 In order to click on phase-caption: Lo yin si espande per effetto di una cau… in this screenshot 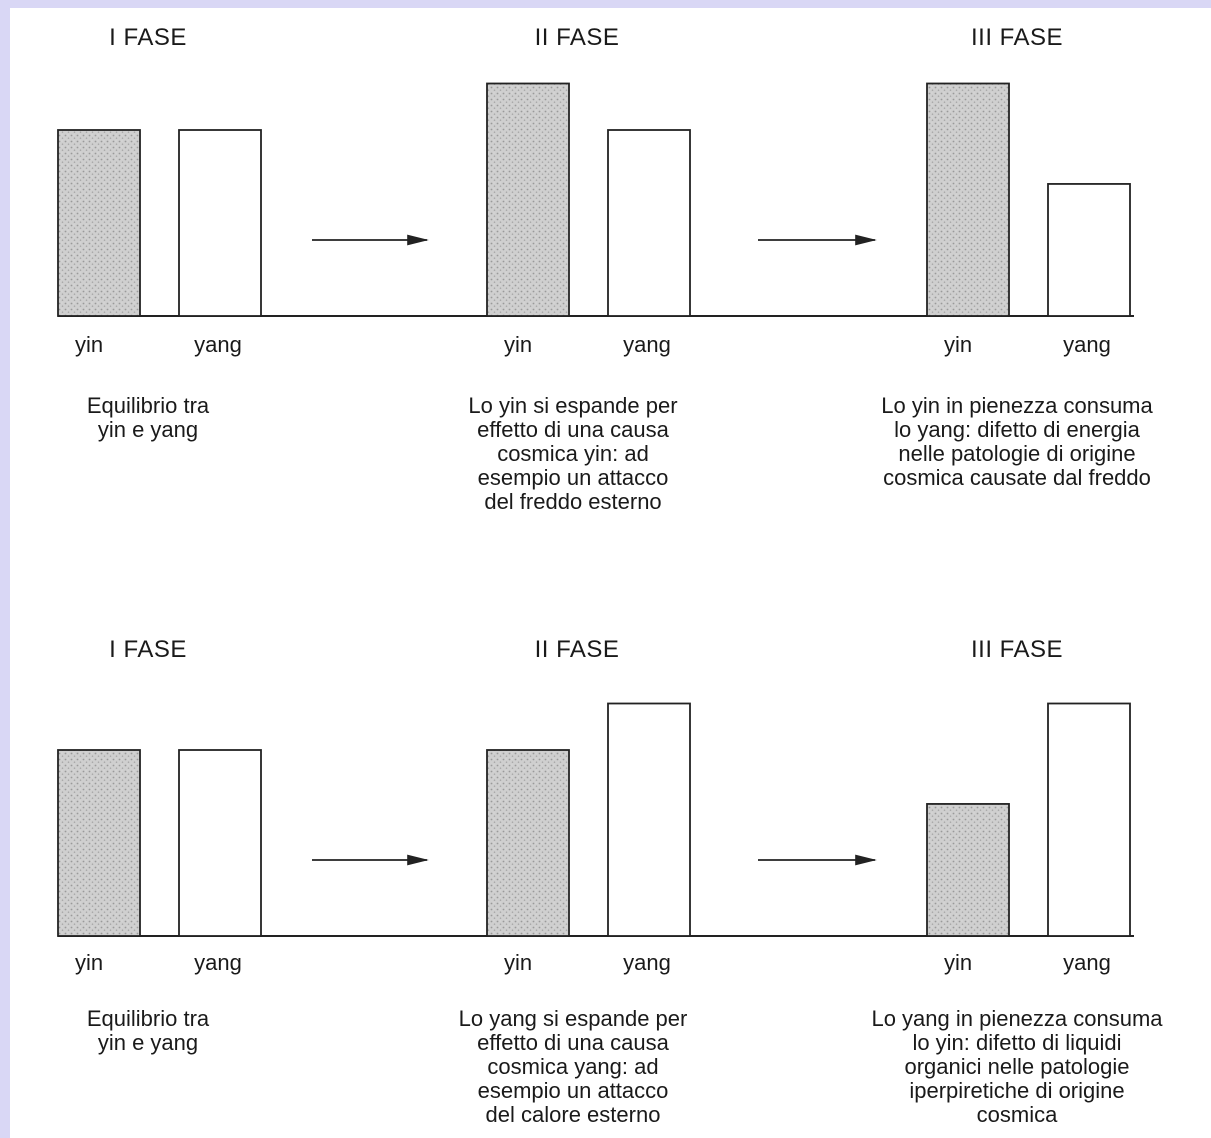, I will do `click(573, 453)`.